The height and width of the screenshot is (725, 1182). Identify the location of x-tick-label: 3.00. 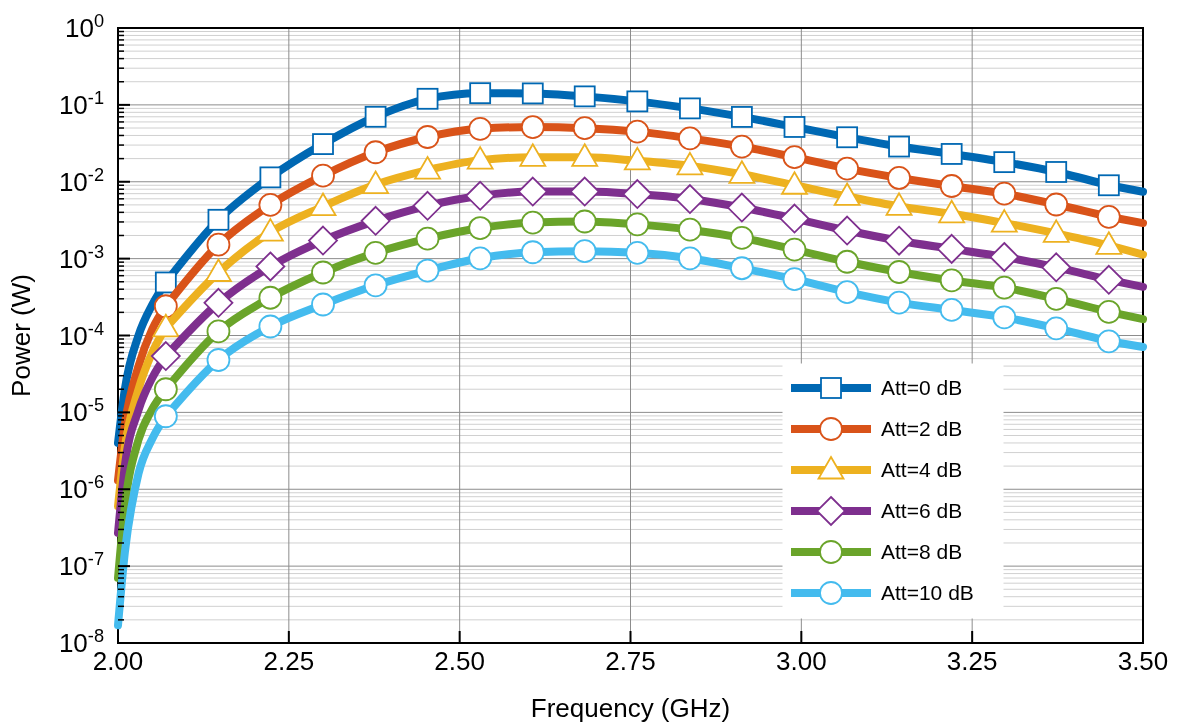
(801, 661).